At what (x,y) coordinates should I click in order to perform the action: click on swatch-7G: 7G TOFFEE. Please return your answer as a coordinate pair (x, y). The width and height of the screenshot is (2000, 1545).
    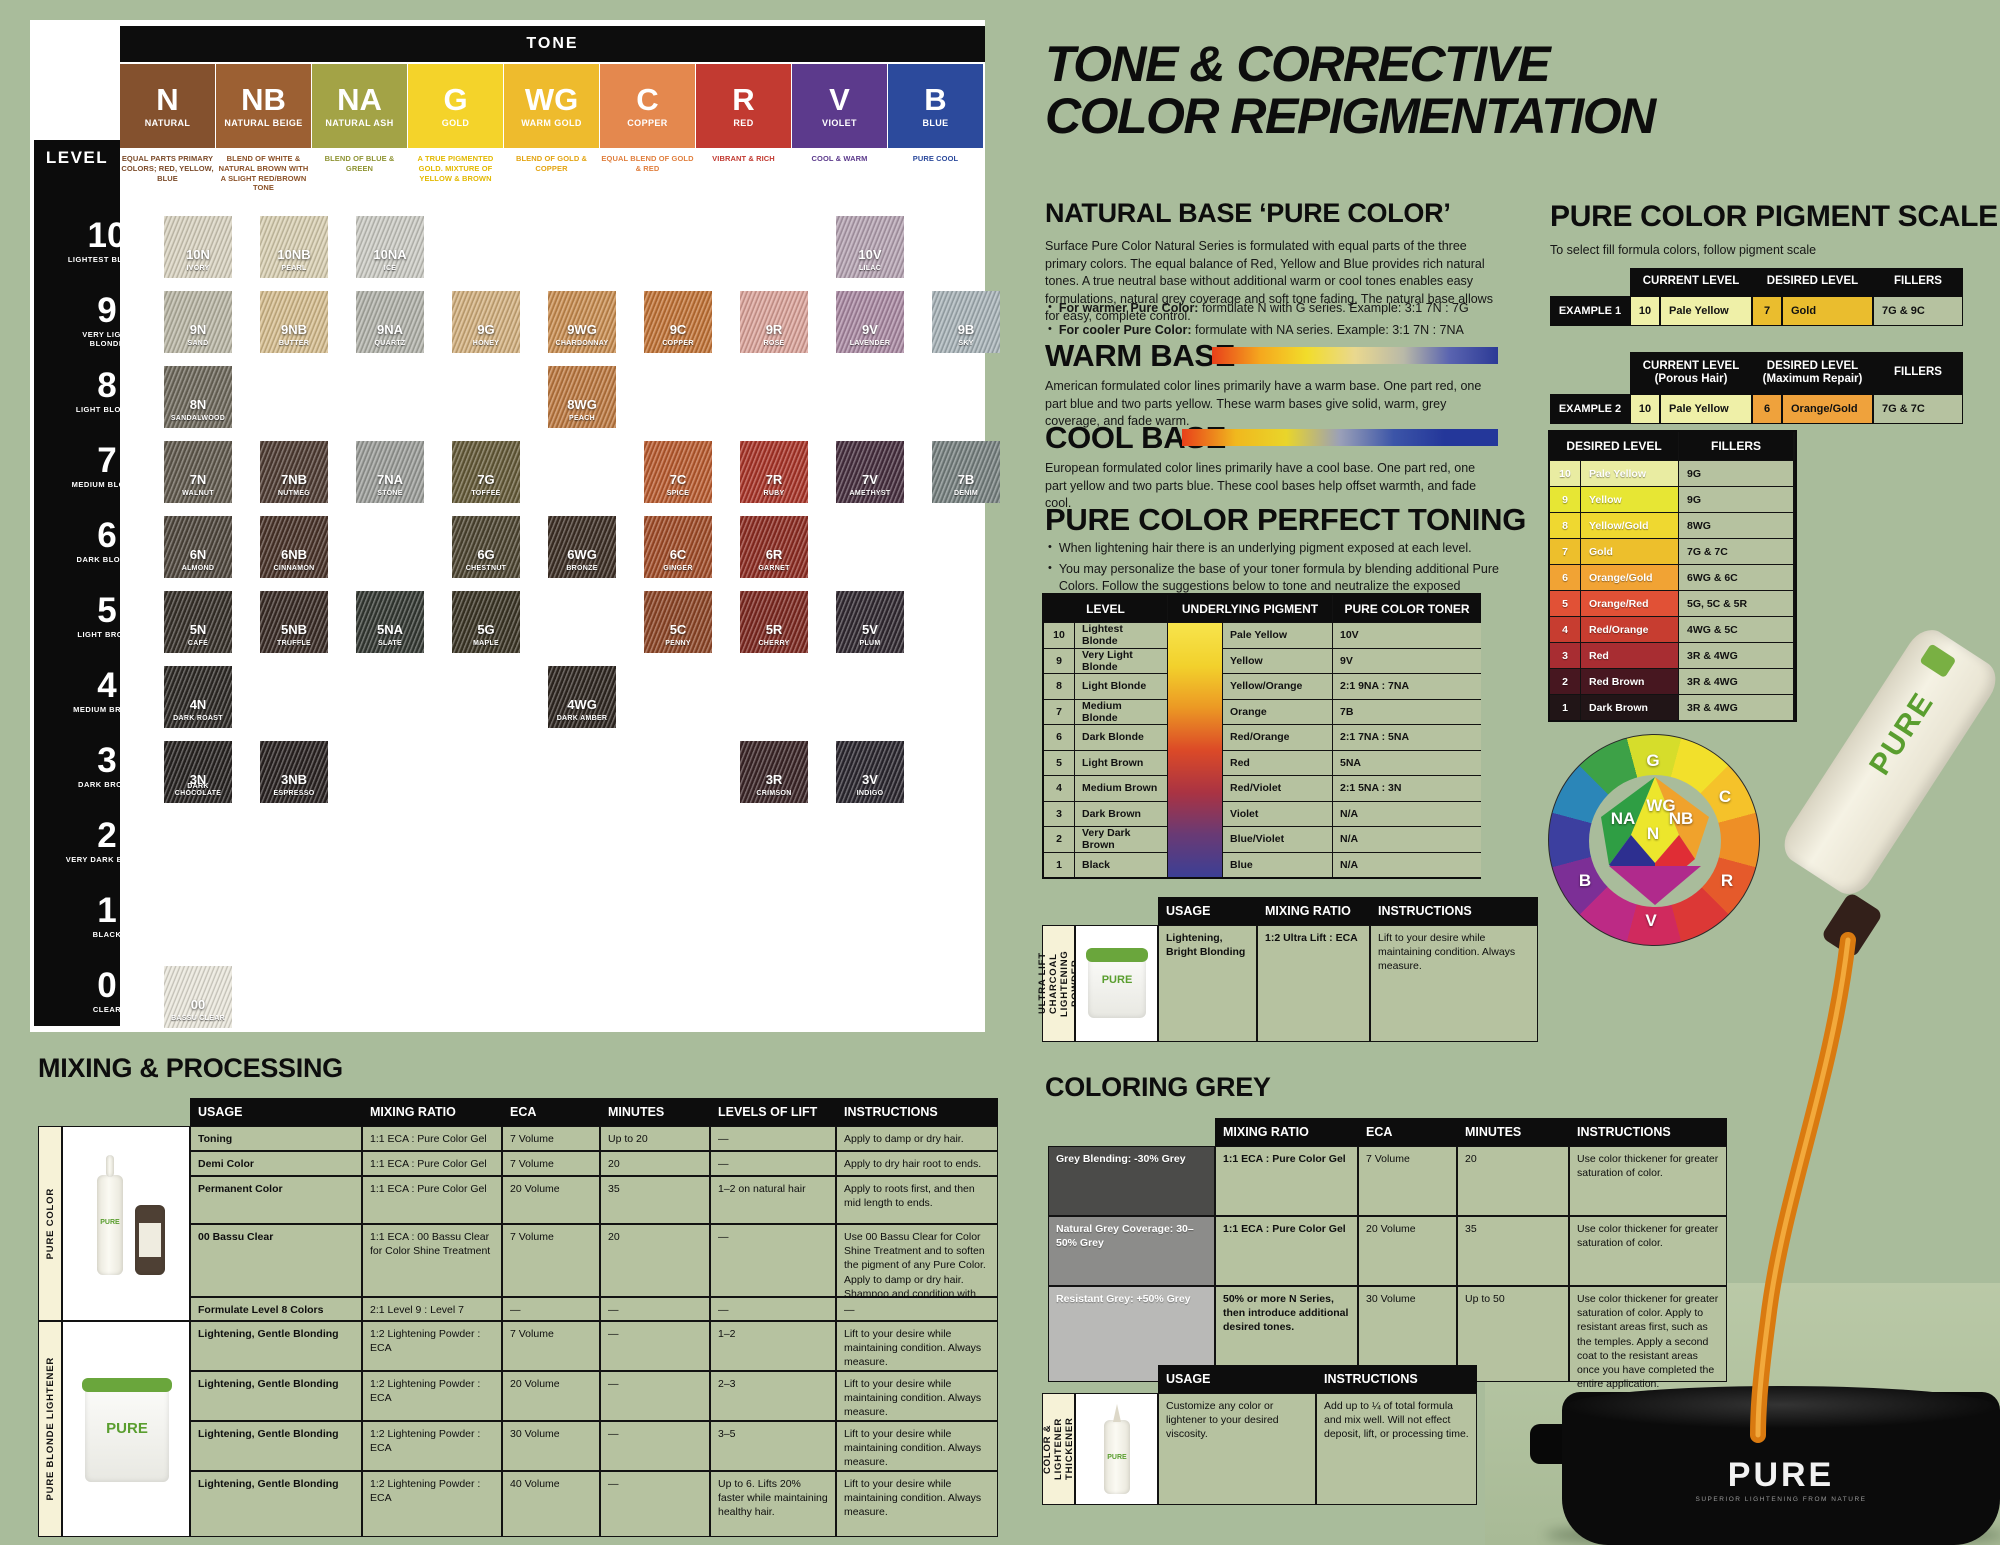
    Looking at the image, I should click on (486, 472).